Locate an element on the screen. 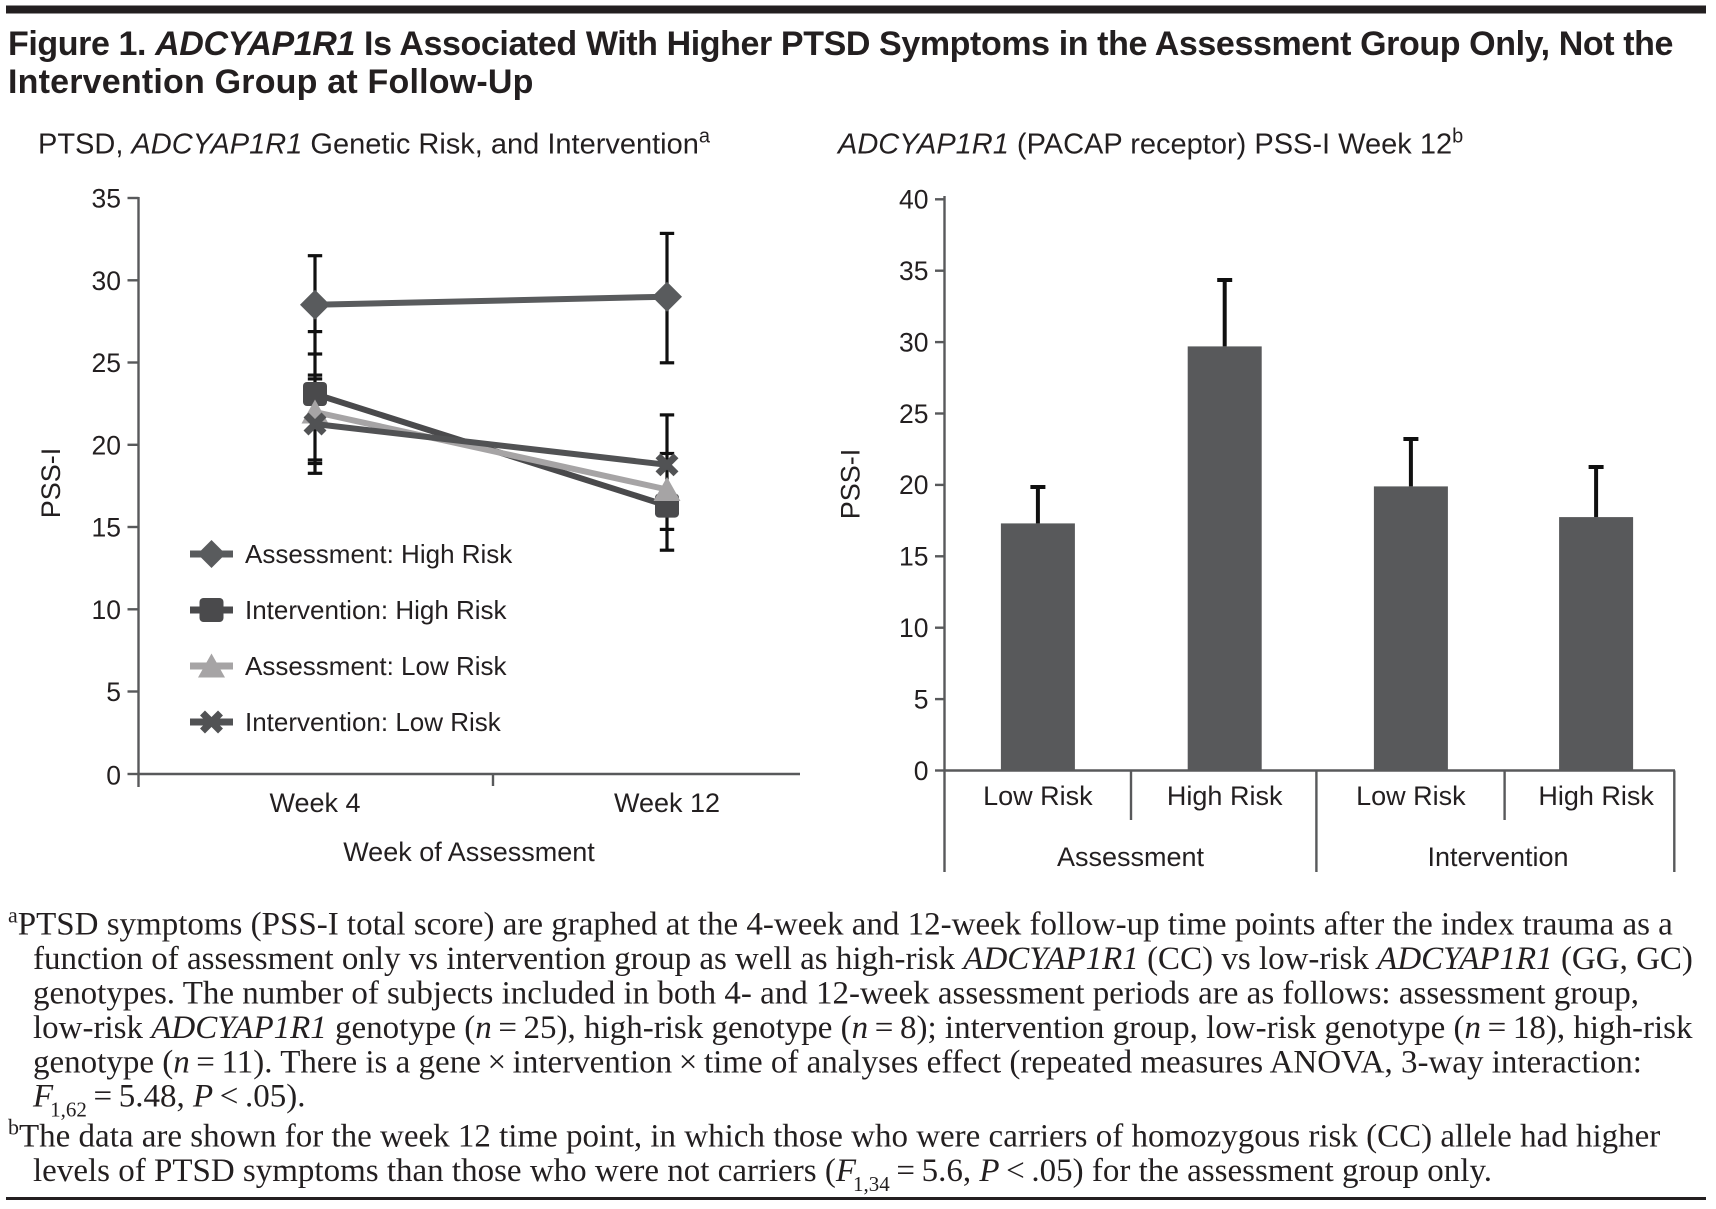 Image resolution: width=1716 pixels, height=1209 pixels. svg-text: F1,62 = 5.48, P < .05). is located at coordinates (169, 1100).